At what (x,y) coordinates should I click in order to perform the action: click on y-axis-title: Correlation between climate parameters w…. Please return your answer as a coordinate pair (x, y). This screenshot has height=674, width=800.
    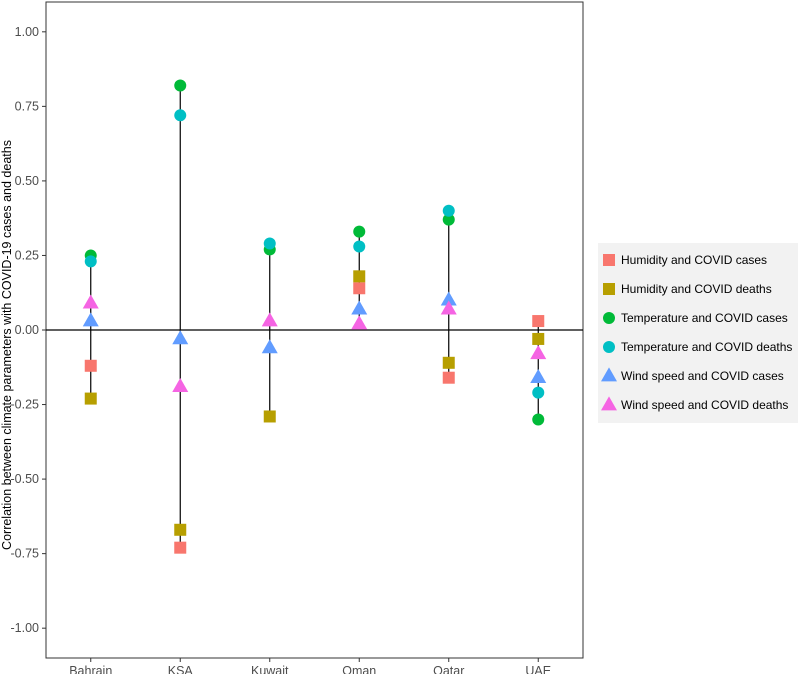
    Looking at the image, I should click on (7, 345).